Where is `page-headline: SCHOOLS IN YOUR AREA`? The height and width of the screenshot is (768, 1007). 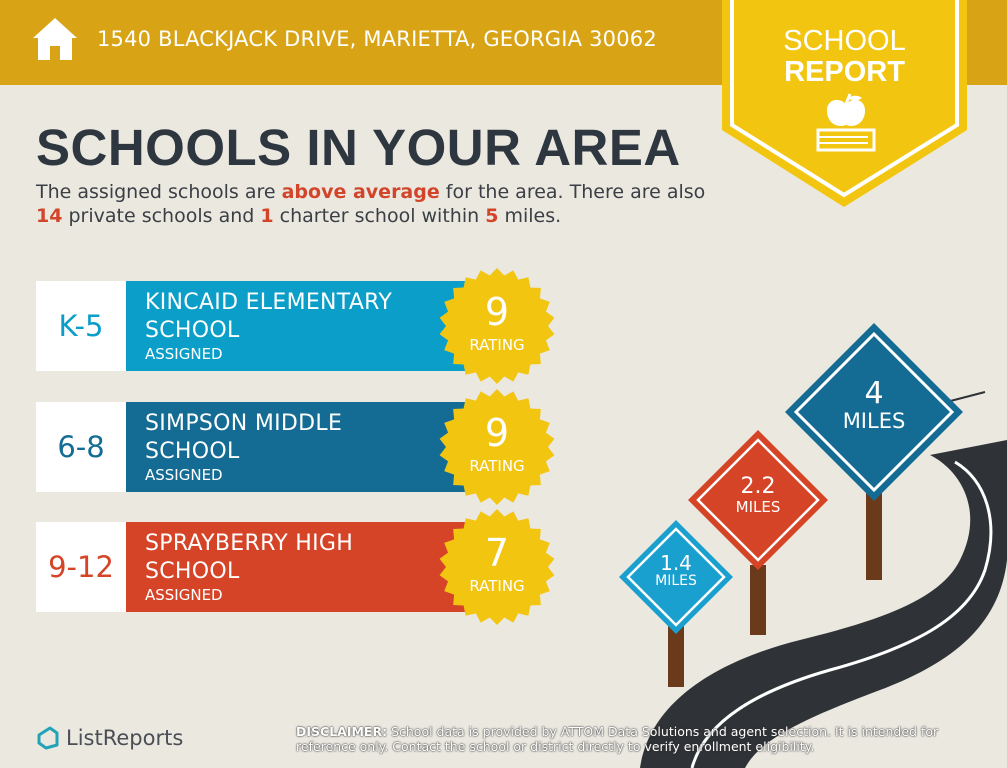 page-headline: SCHOOLS IN YOUR AREA is located at coordinates (358, 147).